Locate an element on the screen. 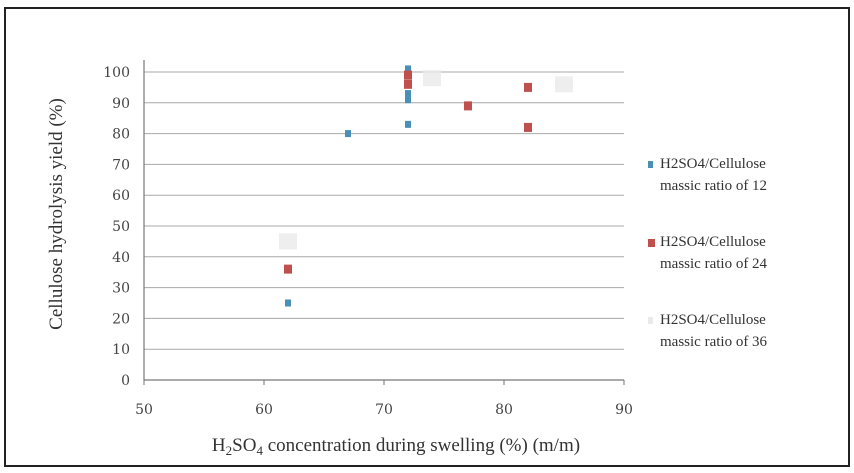 This screenshot has width=854, height=473. y-tick-labels: 0 10 20 30 40 50 60 70 80 90 100 is located at coordinates (116, 227).